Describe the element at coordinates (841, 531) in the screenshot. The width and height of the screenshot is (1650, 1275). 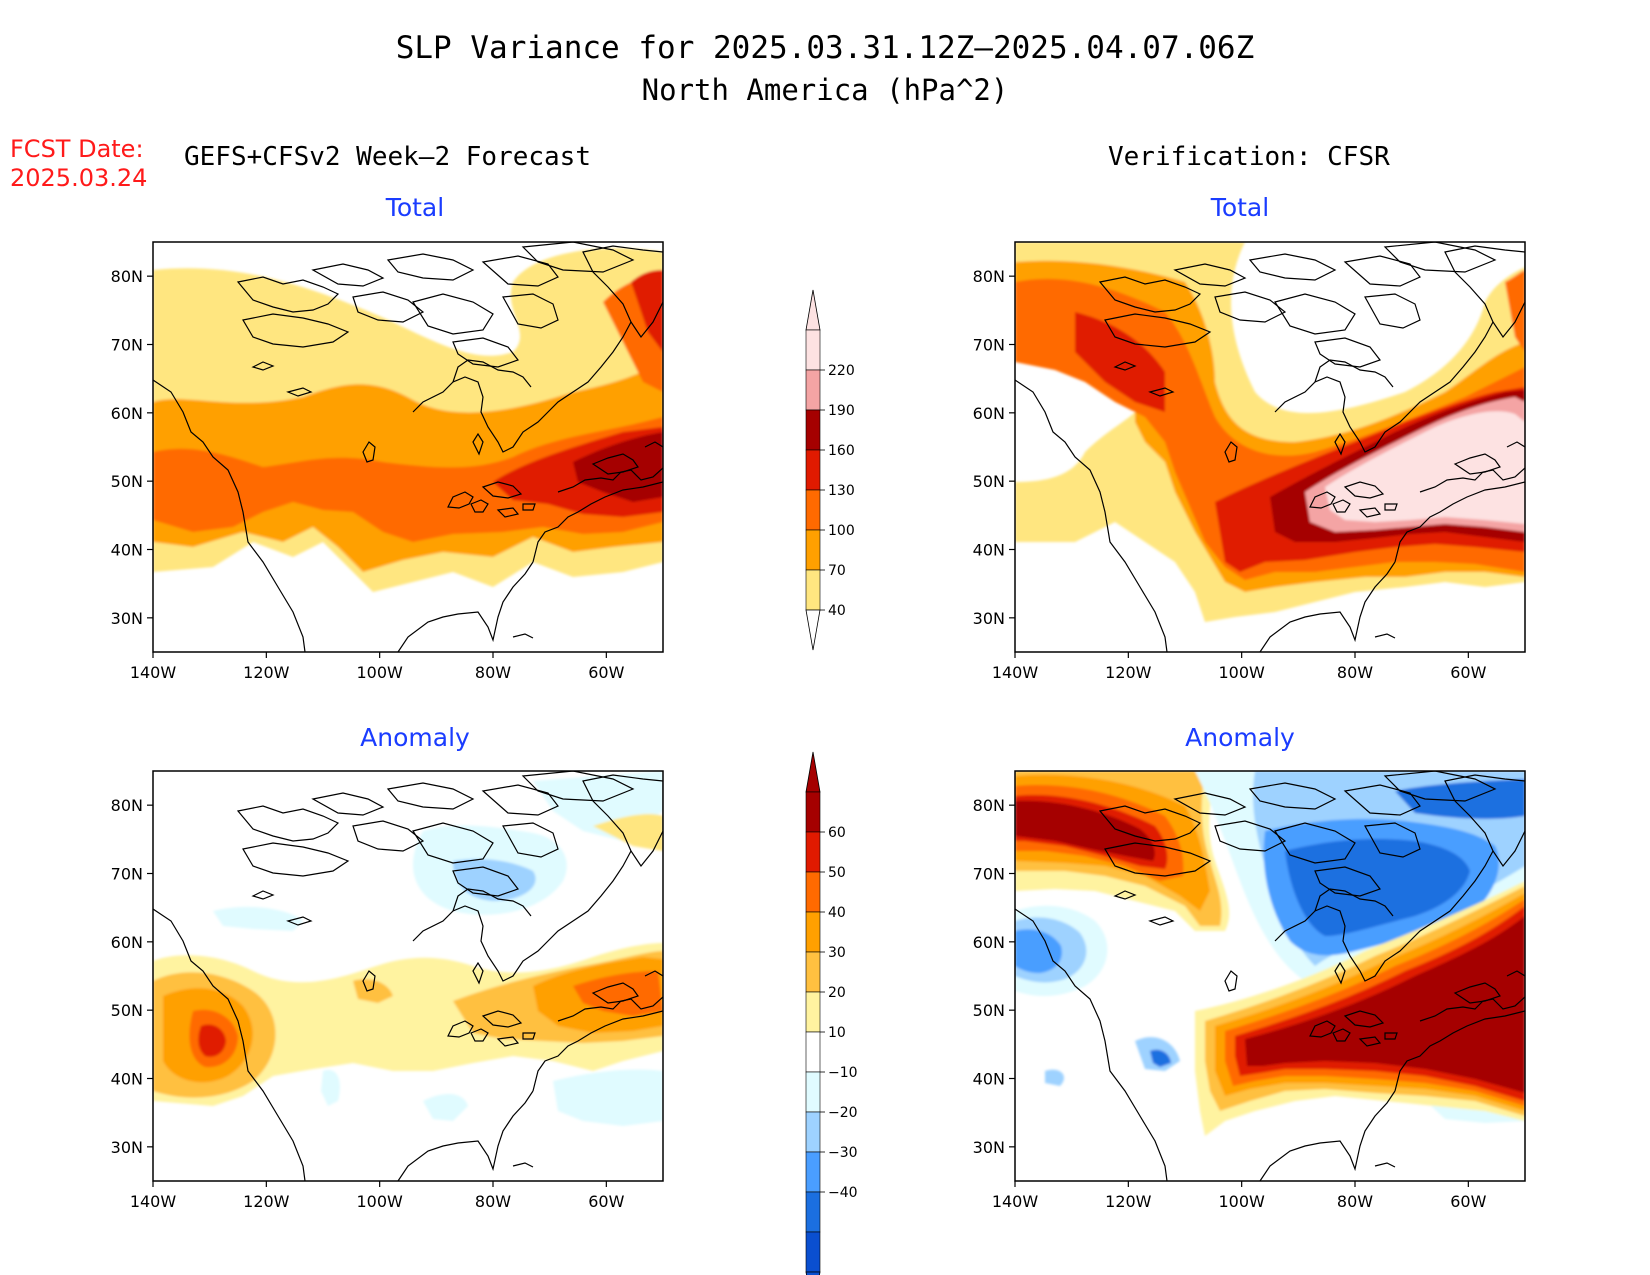
I see `colorbar-label: 100` at that location.